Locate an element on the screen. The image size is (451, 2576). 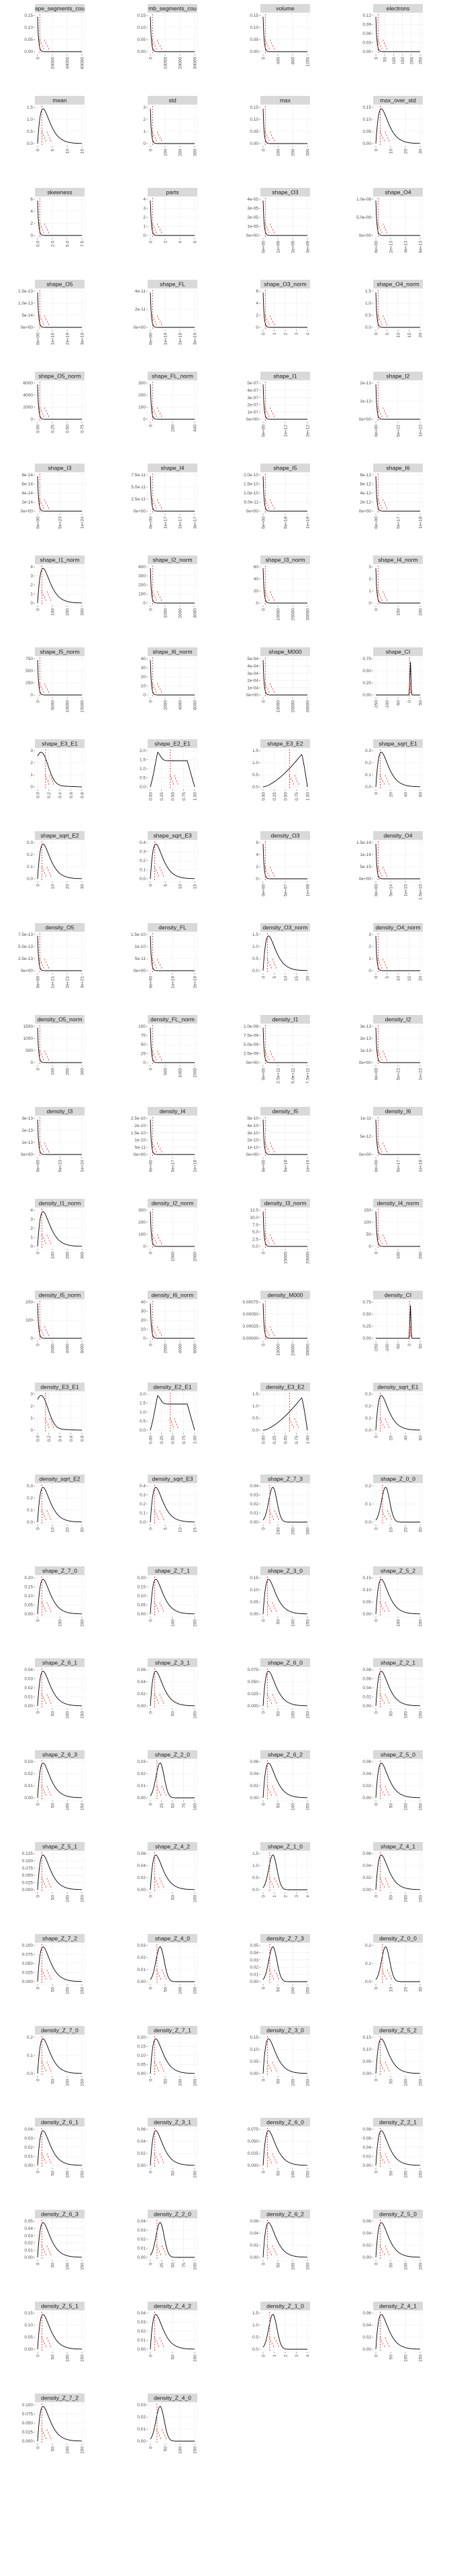
y-tick-label: 4 is located at coordinates (257, 303).